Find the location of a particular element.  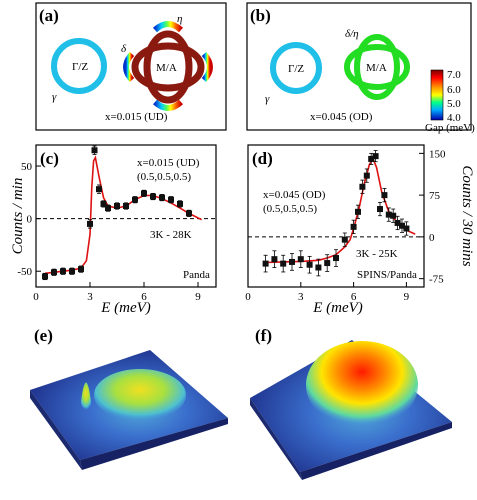

gamma-pocket-b is located at coordinates (296, 68).